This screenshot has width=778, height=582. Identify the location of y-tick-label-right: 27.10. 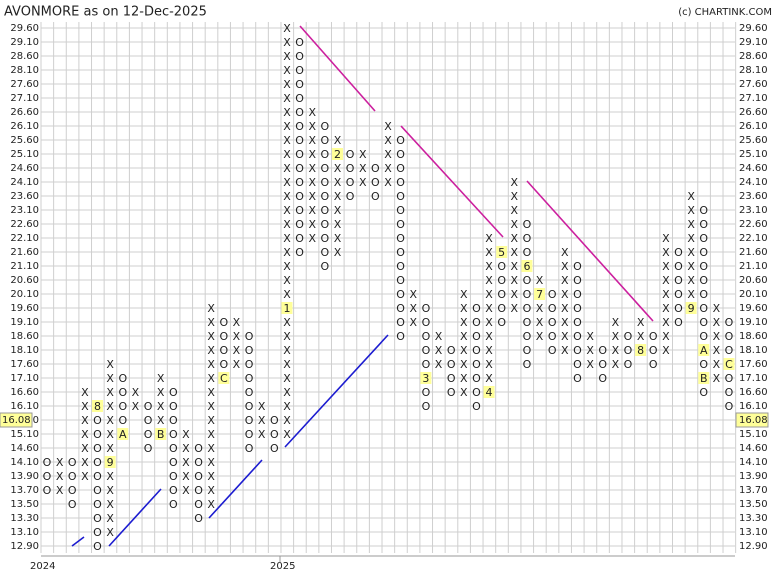
(753, 98).